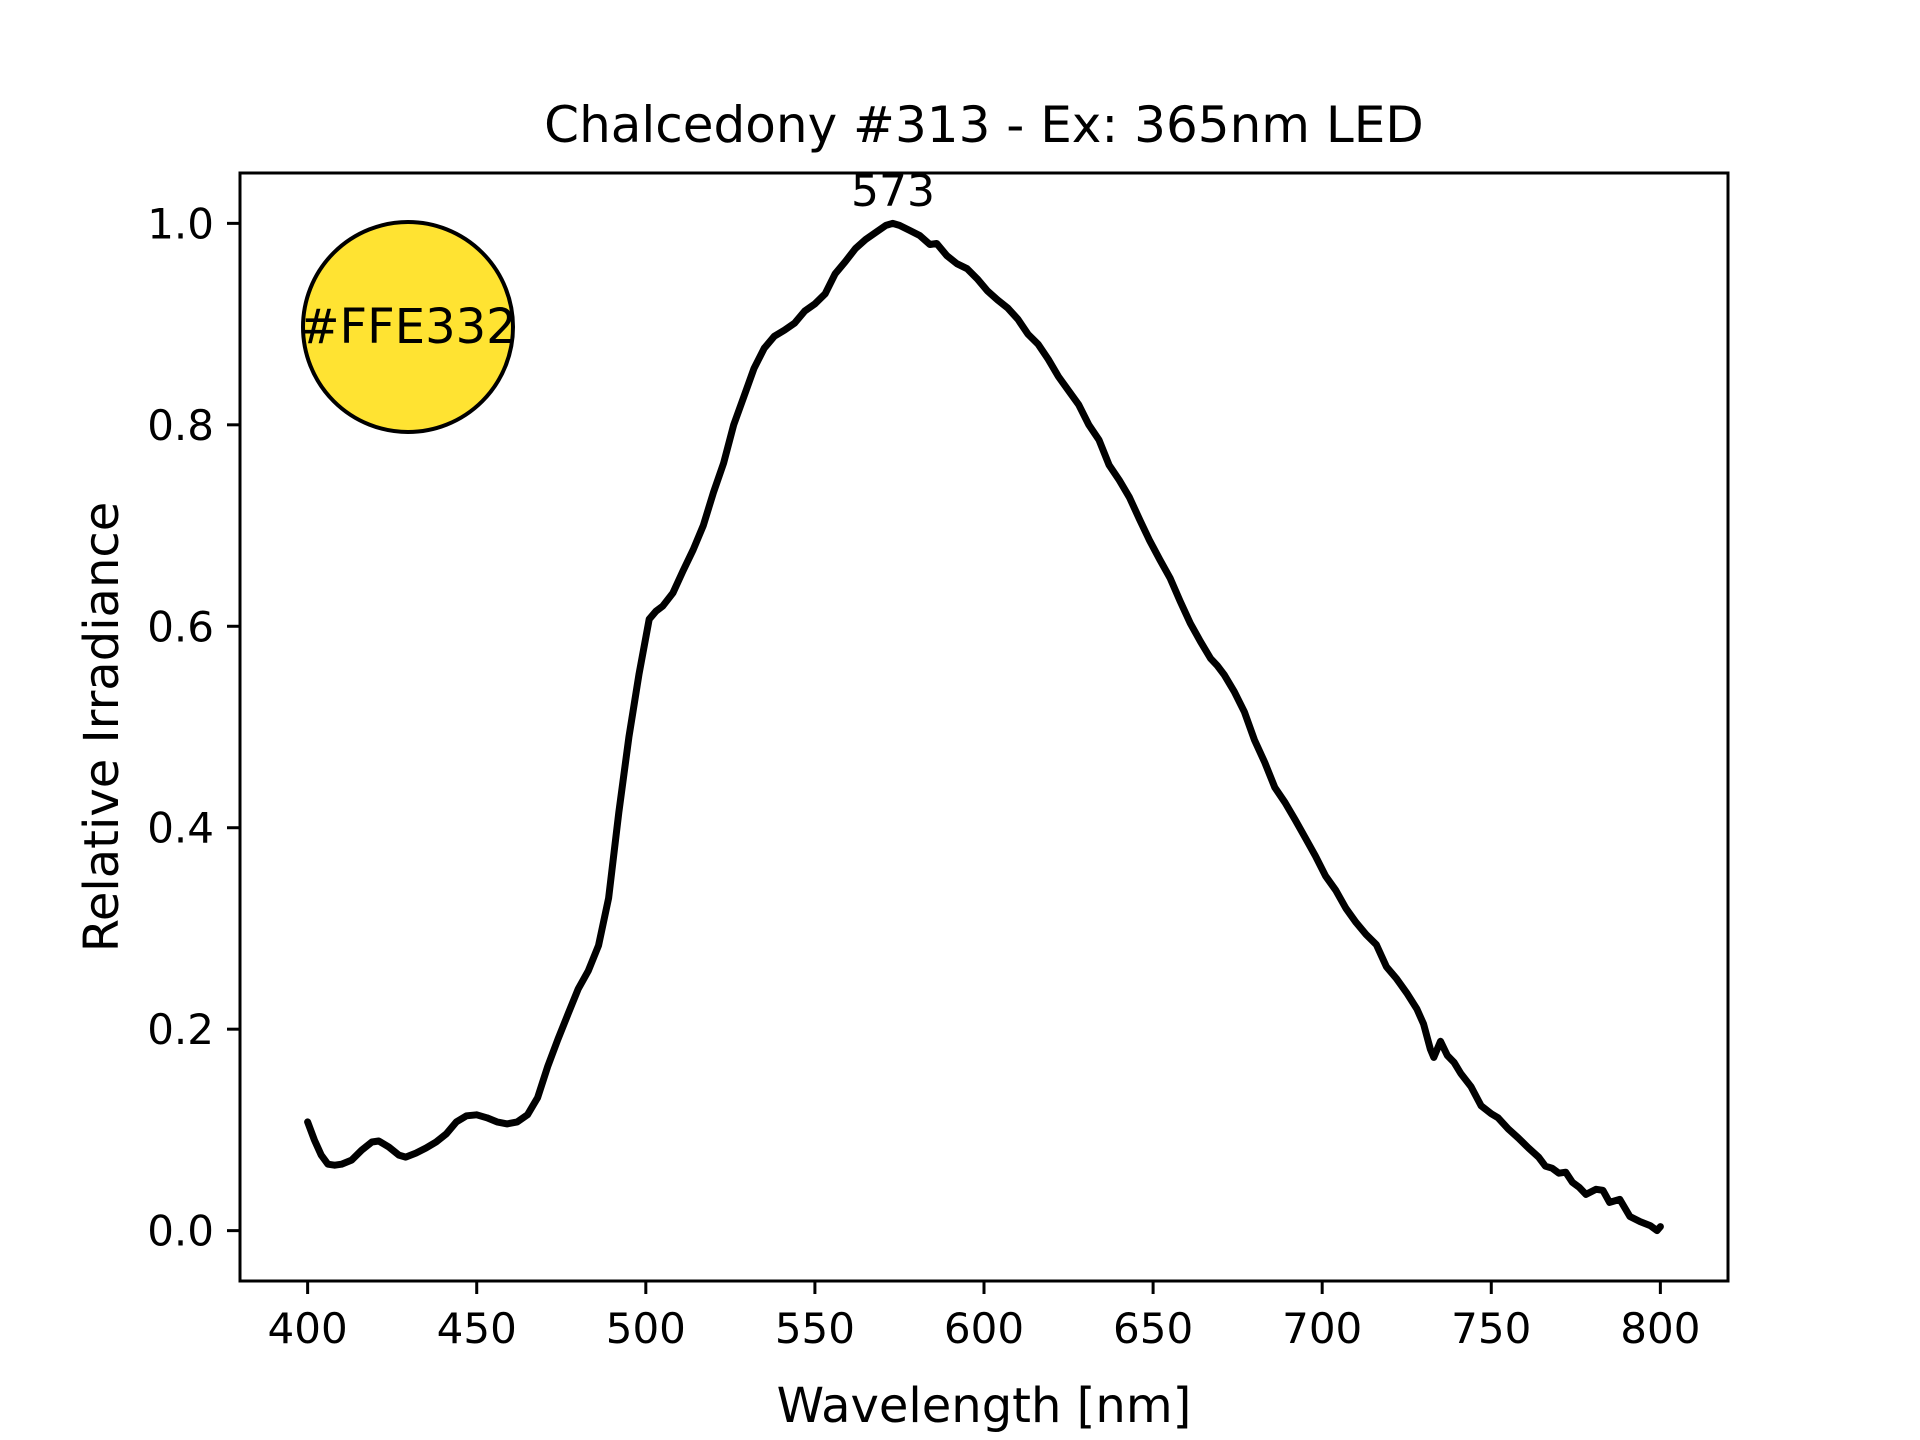 The image size is (1920, 1440). I want to click on peak-annotation: 573, so click(893, 191).